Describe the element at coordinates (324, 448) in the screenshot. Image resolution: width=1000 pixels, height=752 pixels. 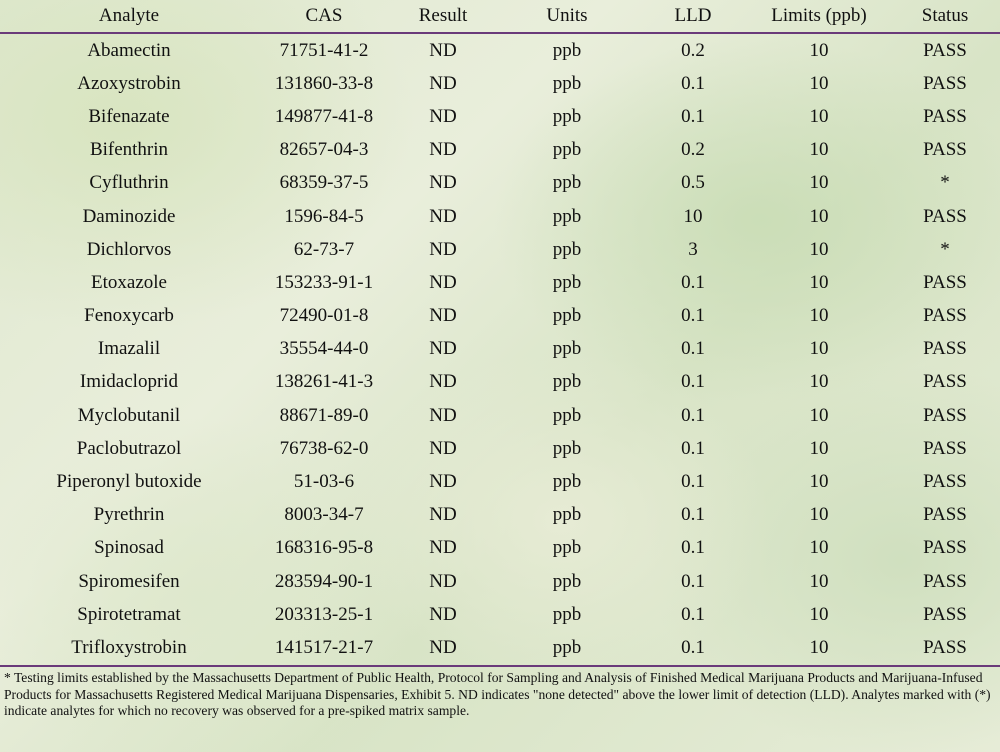
I see `cell-cas: 76738-62-0` at that location.